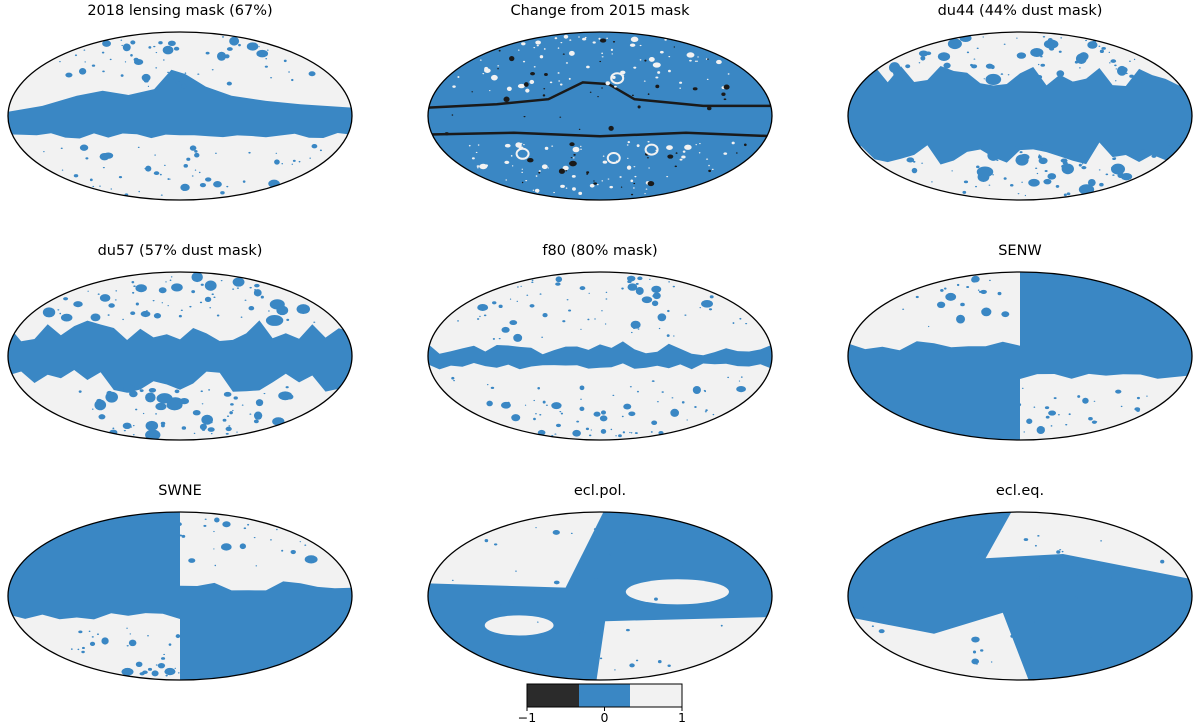 This screenshot has height=724, width=1200. Describe the element at coordinates (1020, 491) in the screenshot. I see `panel-title: ecl.eq.` at that location.